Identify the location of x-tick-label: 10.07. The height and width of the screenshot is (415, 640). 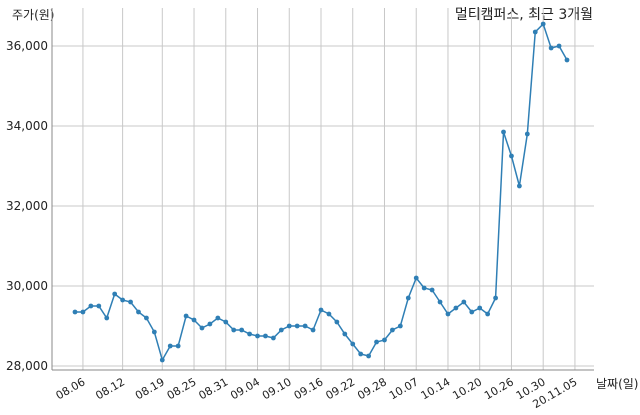
(404, 388).